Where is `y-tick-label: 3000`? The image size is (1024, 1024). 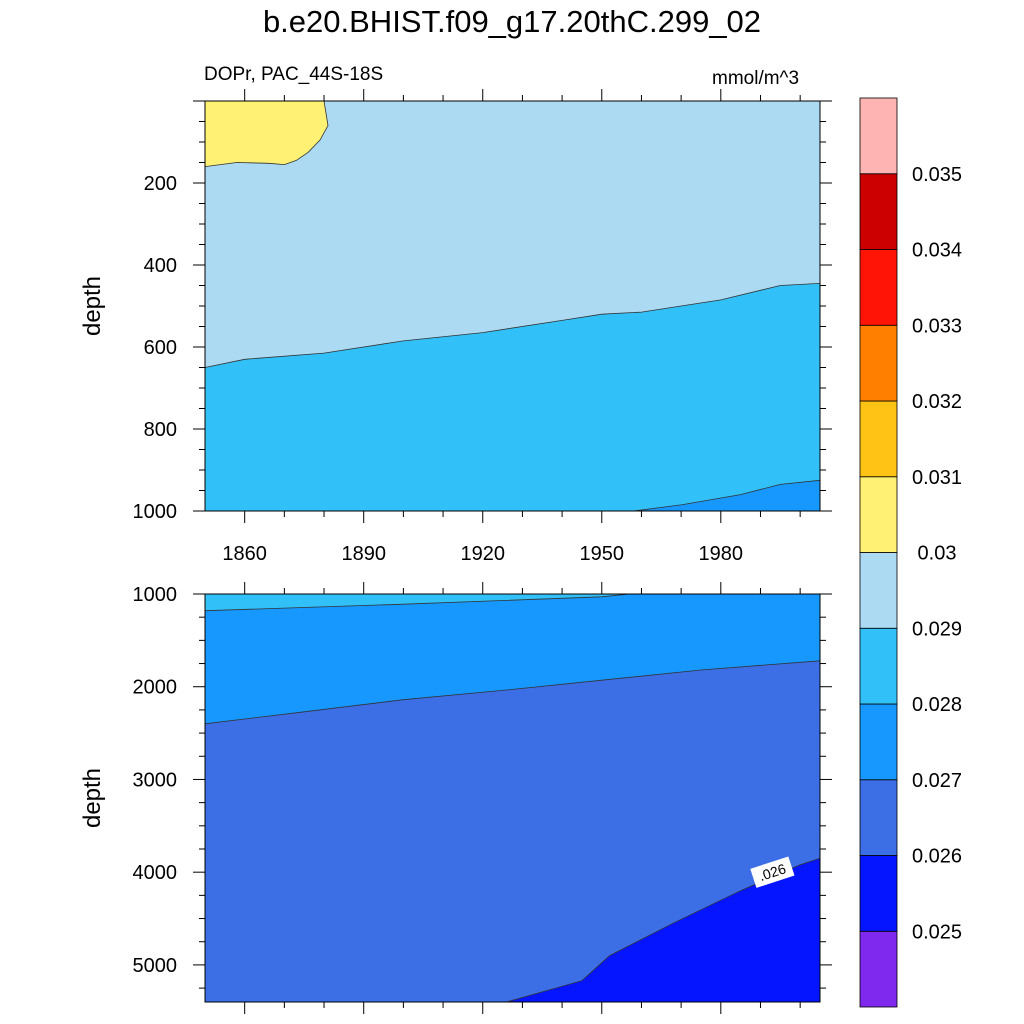
y-tick-label: 3000 is located at coordinates (155, 780).